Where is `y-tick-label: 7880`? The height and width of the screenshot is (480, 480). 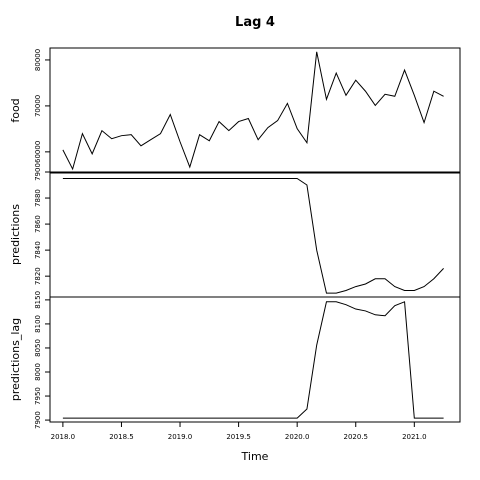 y-tick-label: 7880 is located at coordinates (38, 198).